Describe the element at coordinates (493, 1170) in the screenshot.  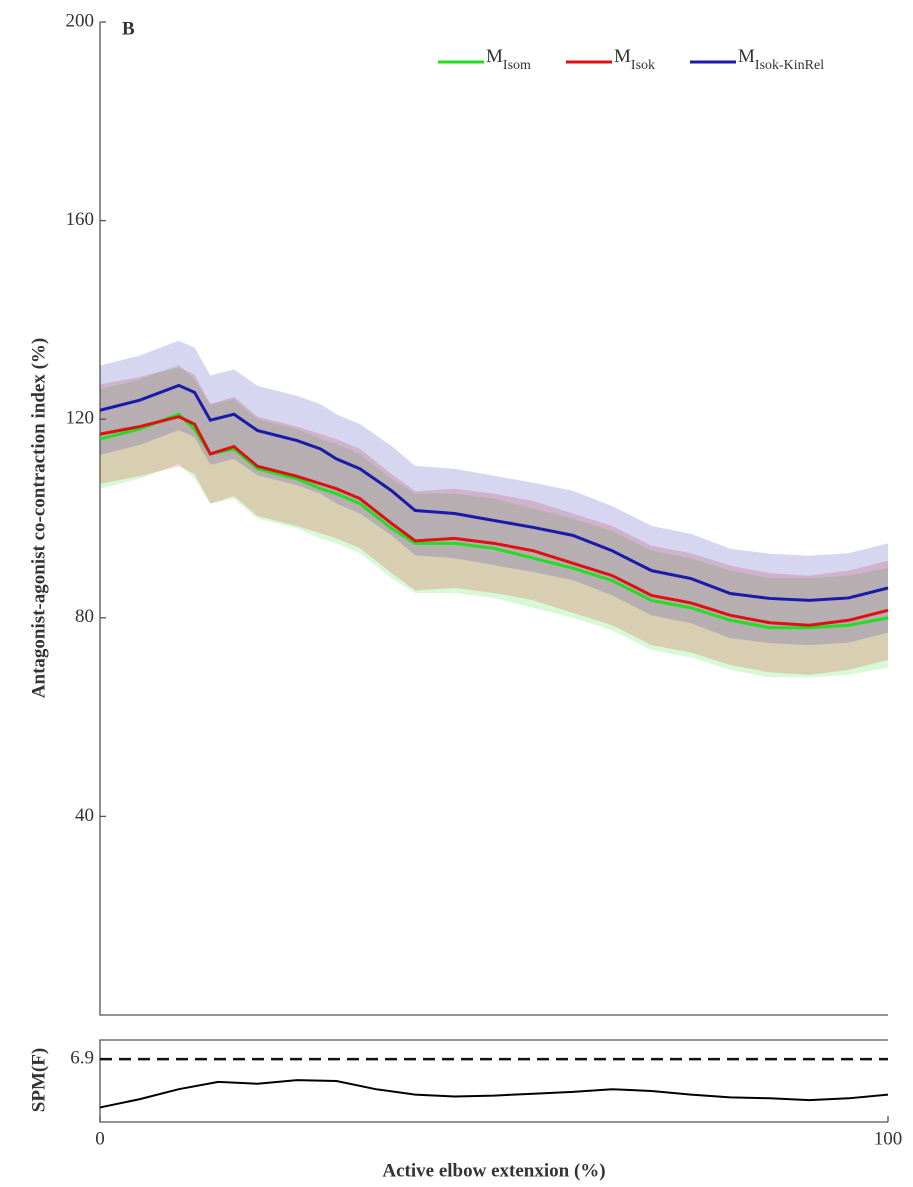
I see `x-axis-label: Active elbow extenxion (%)` at that location.